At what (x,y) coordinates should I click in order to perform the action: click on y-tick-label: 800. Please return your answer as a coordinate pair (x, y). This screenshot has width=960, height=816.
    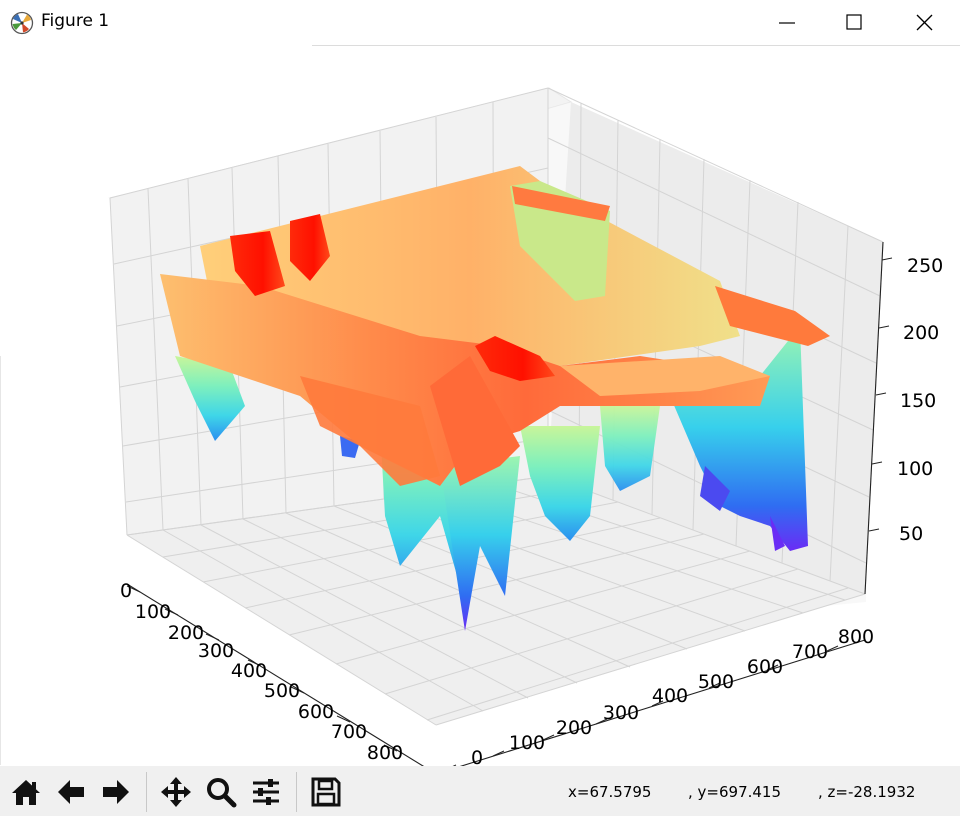
    Looking at the image, I should click on (856, 637).